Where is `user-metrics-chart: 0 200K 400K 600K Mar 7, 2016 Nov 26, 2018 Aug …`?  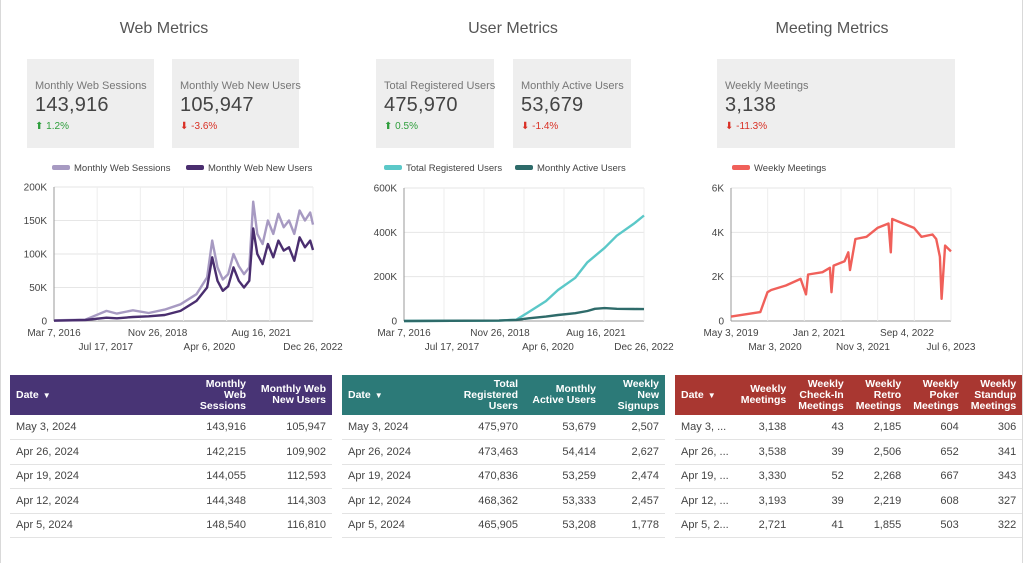 user-metrics-chart: 0 200K 400K 600K Mar 7, 2016 Nov 26, 2018 Aug … is located at coordinates (507, 255).